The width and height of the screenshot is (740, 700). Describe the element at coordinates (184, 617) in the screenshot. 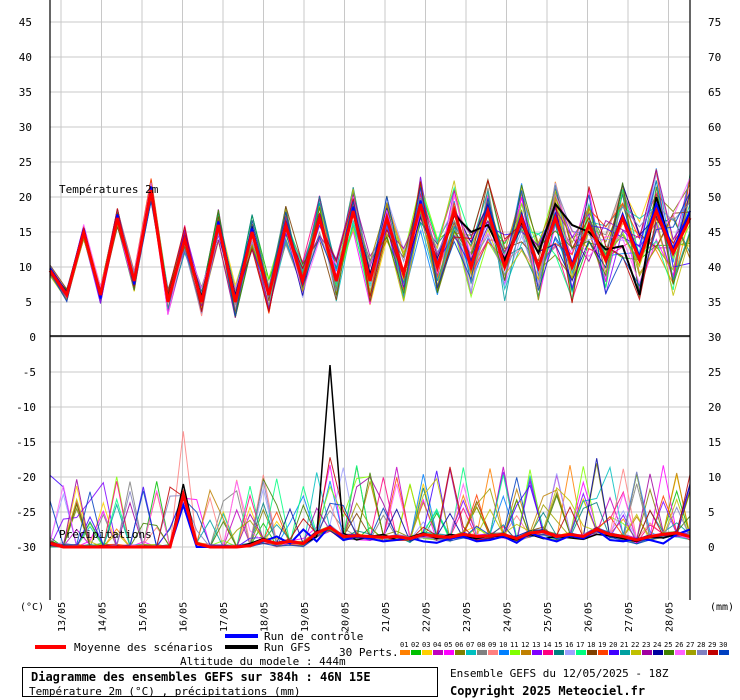

I see `date-tick: 16/05` at that location.